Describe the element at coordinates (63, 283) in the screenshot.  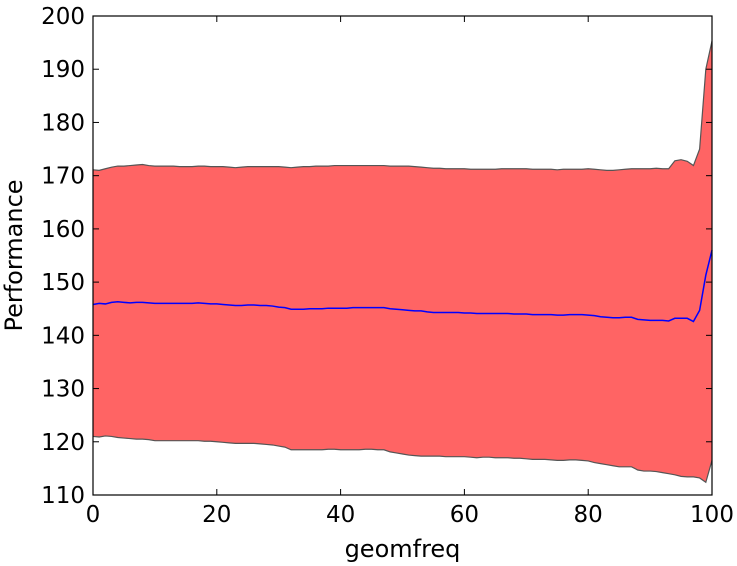
I see `y-tick-label: 150` at that location.